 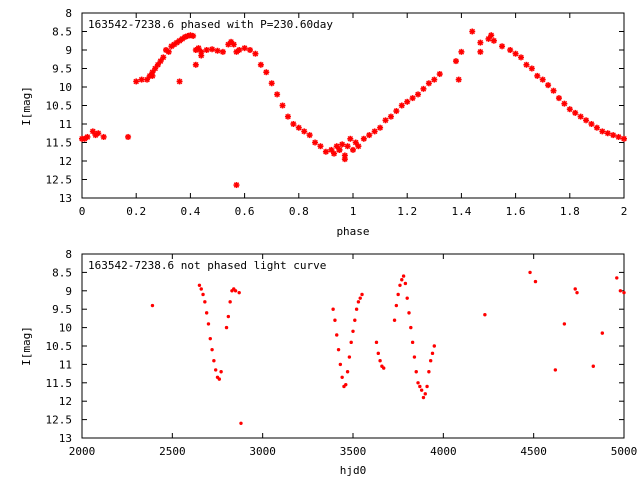 I want to click on phased-y-tick-label: 11, so click(x=65, y=124).